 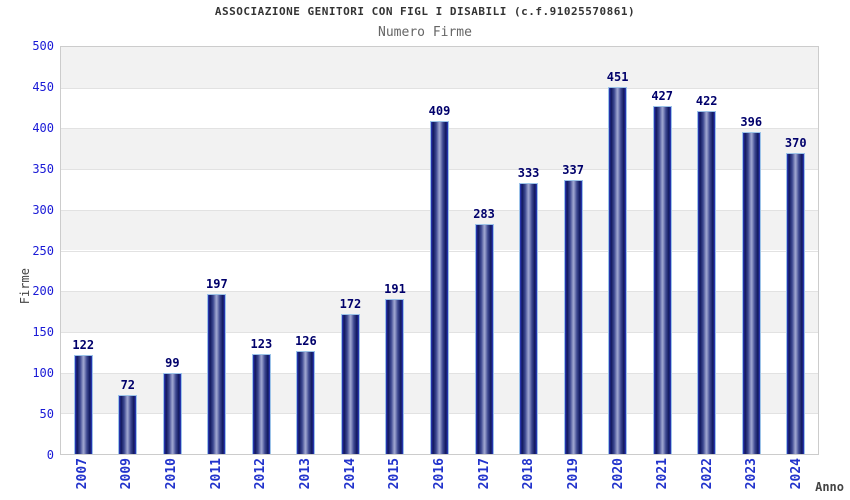 I want to click on x-tick-label: 2018, so click(x=529, y=474).